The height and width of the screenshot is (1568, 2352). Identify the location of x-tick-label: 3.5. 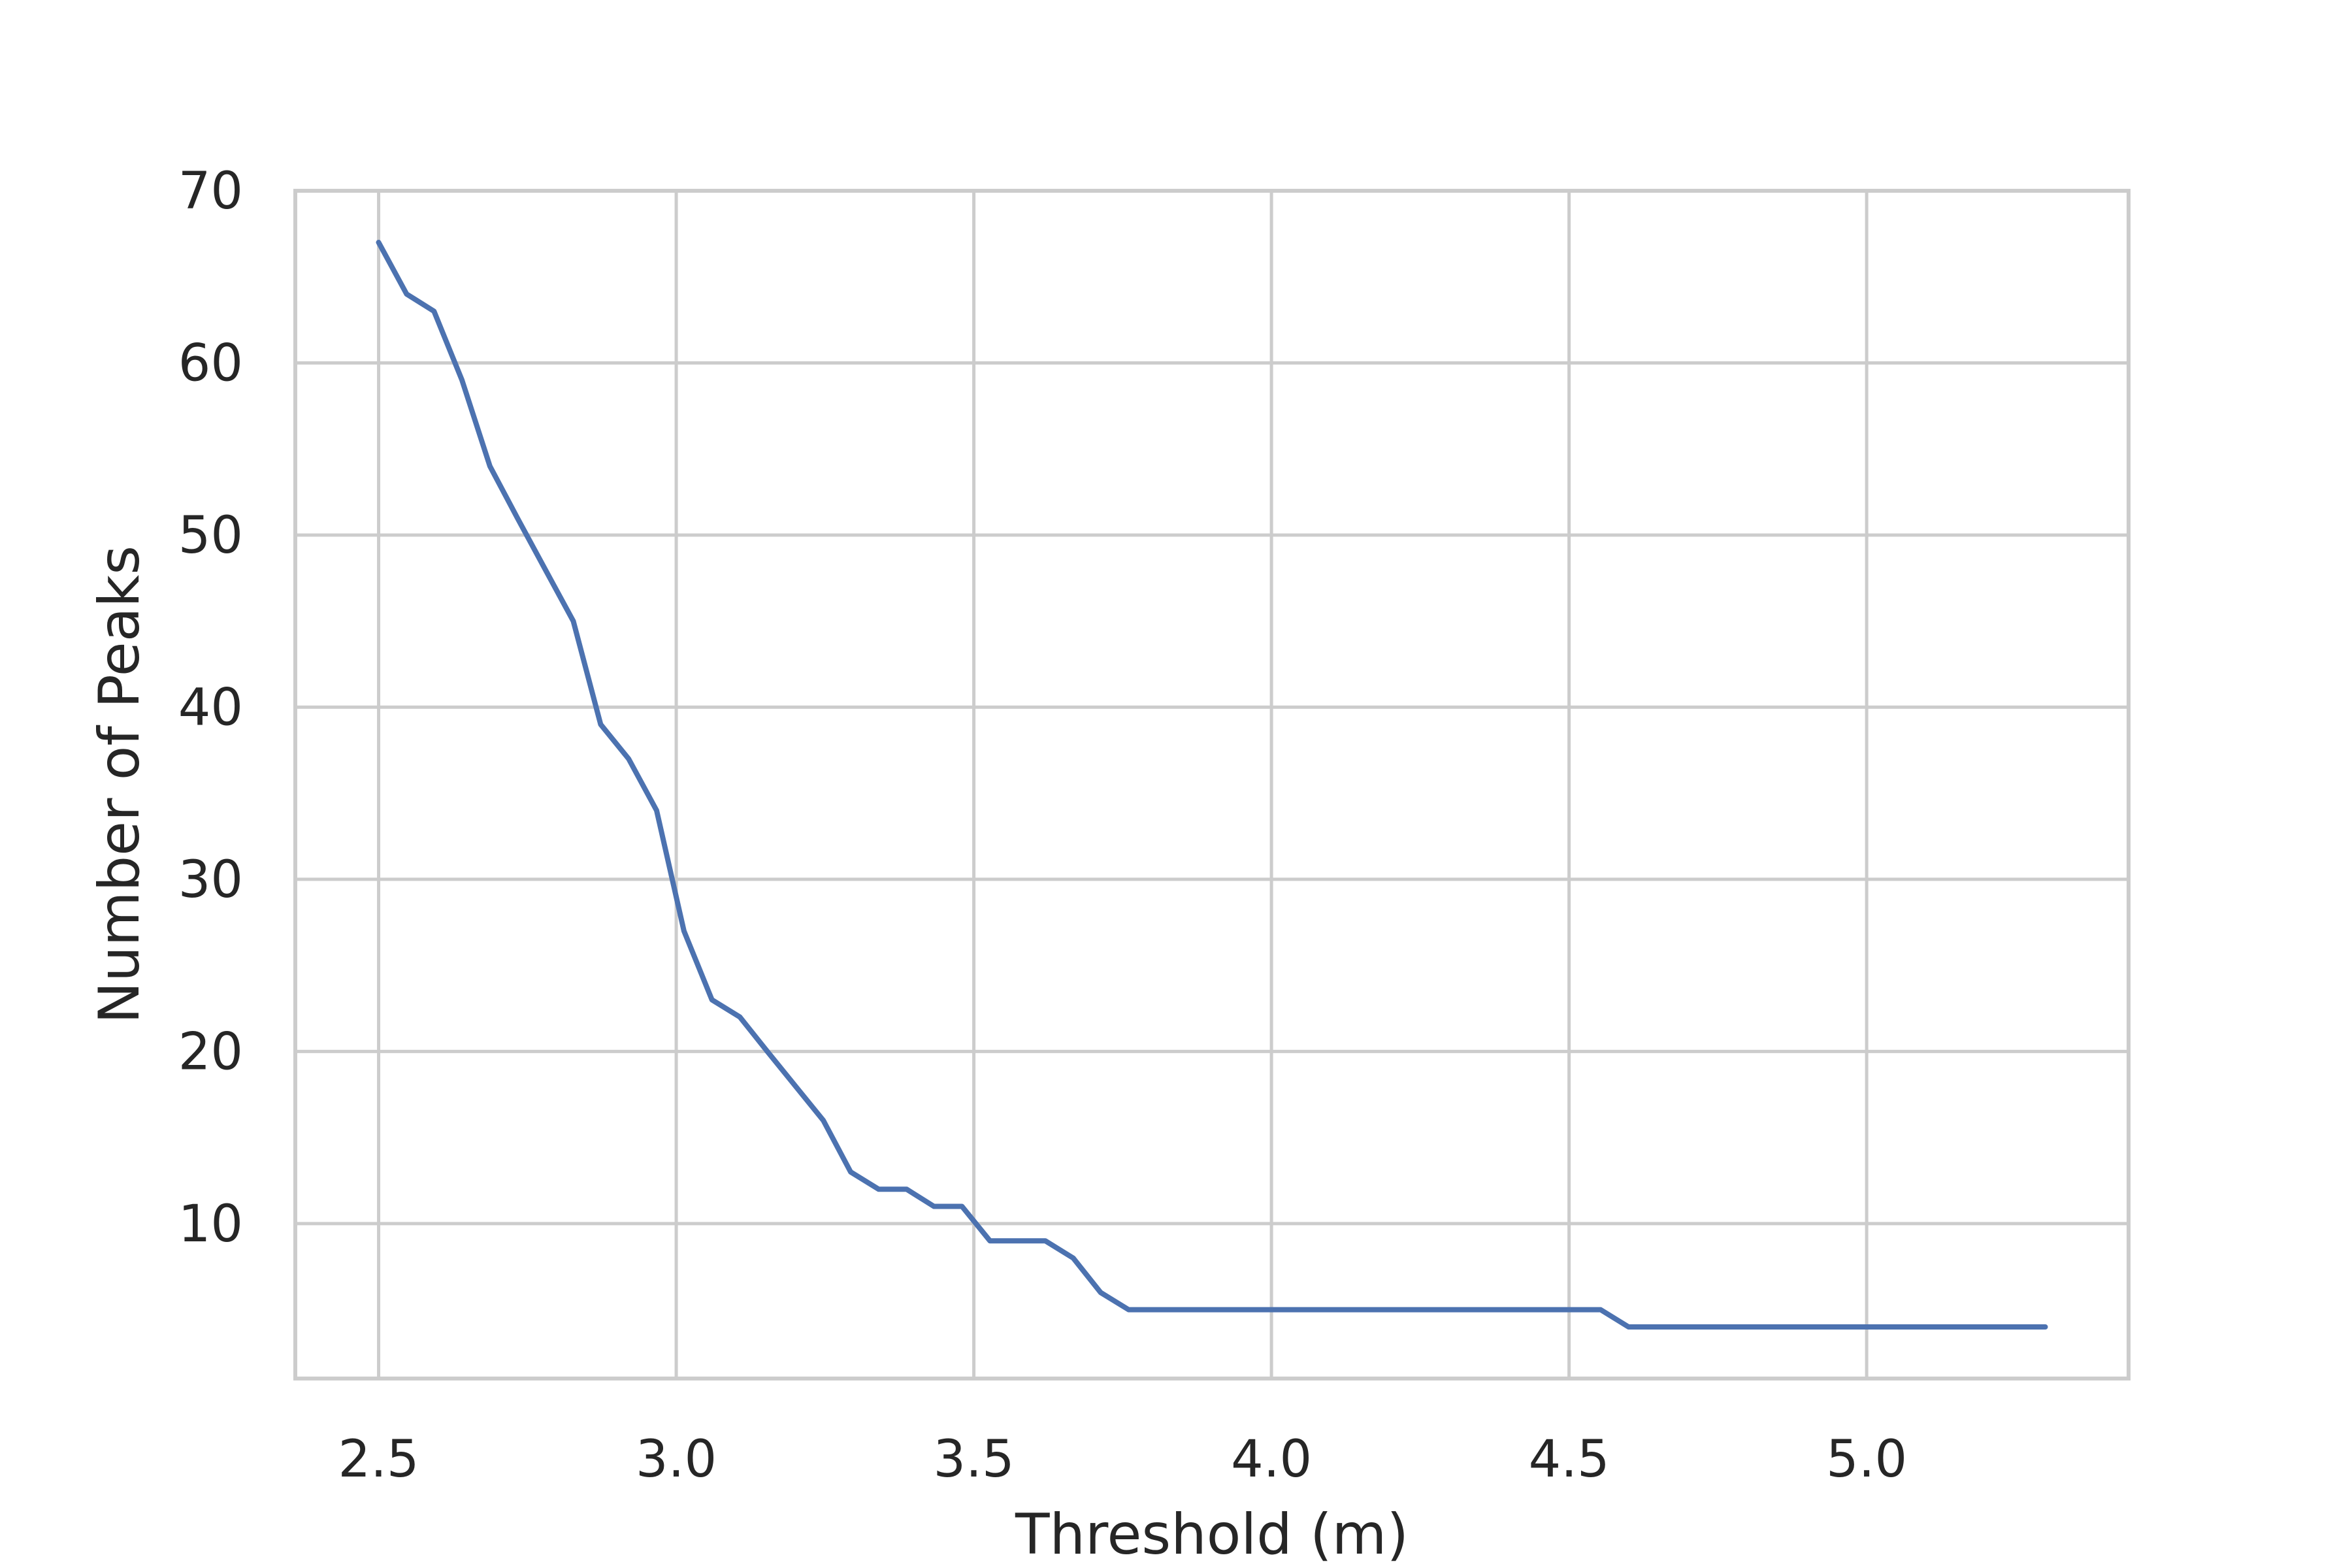
(974, 1459).